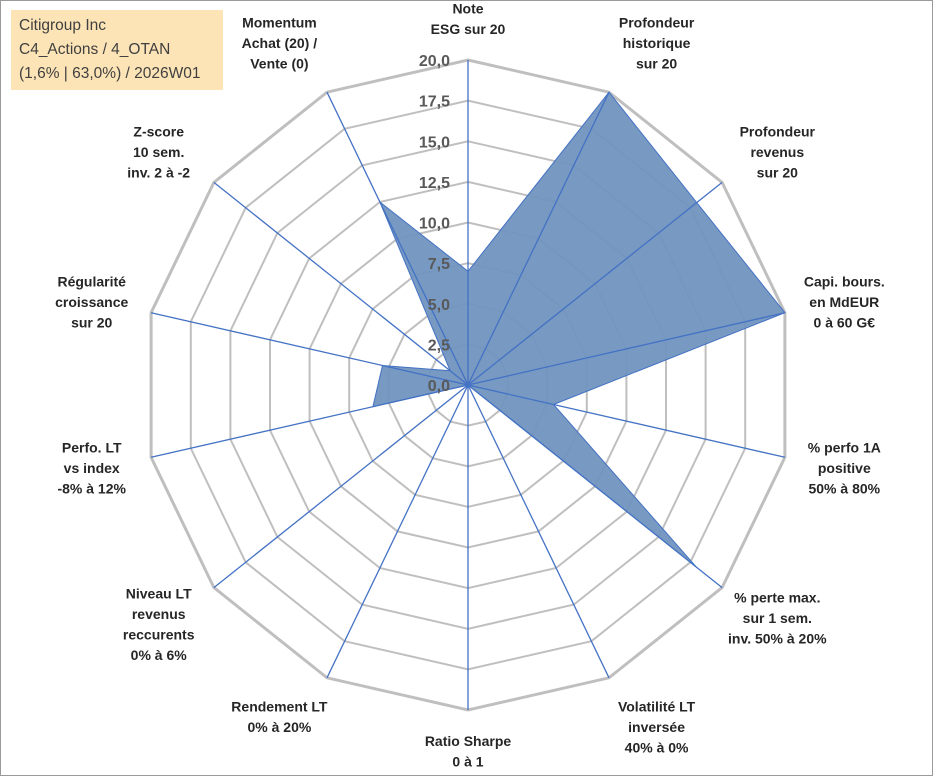 This screenshot has height=776, width=933. I want to click on tick-label-3: 7,5, so click(439, 264).